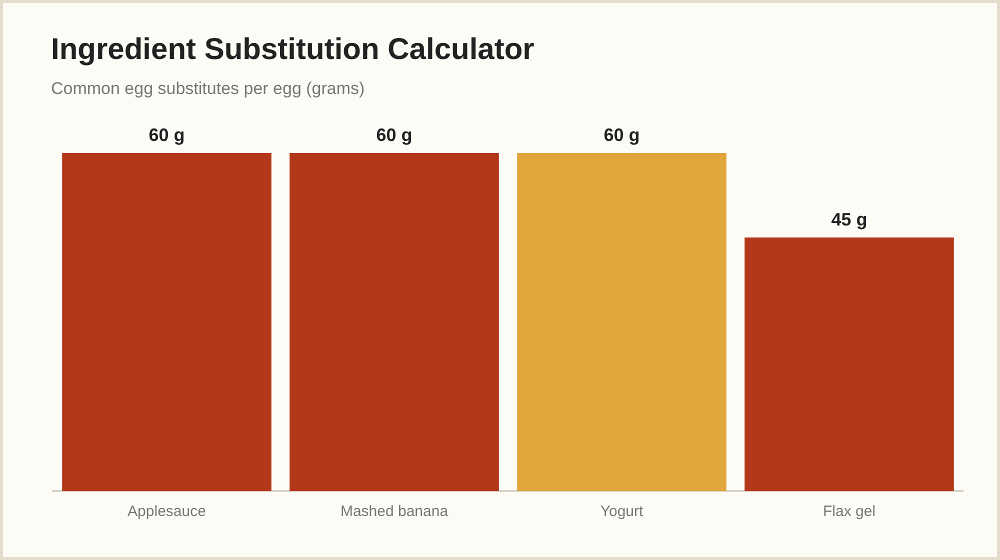 The image size is (1000, 560). I want to click on data-label: 45 g, so click(849, 219).